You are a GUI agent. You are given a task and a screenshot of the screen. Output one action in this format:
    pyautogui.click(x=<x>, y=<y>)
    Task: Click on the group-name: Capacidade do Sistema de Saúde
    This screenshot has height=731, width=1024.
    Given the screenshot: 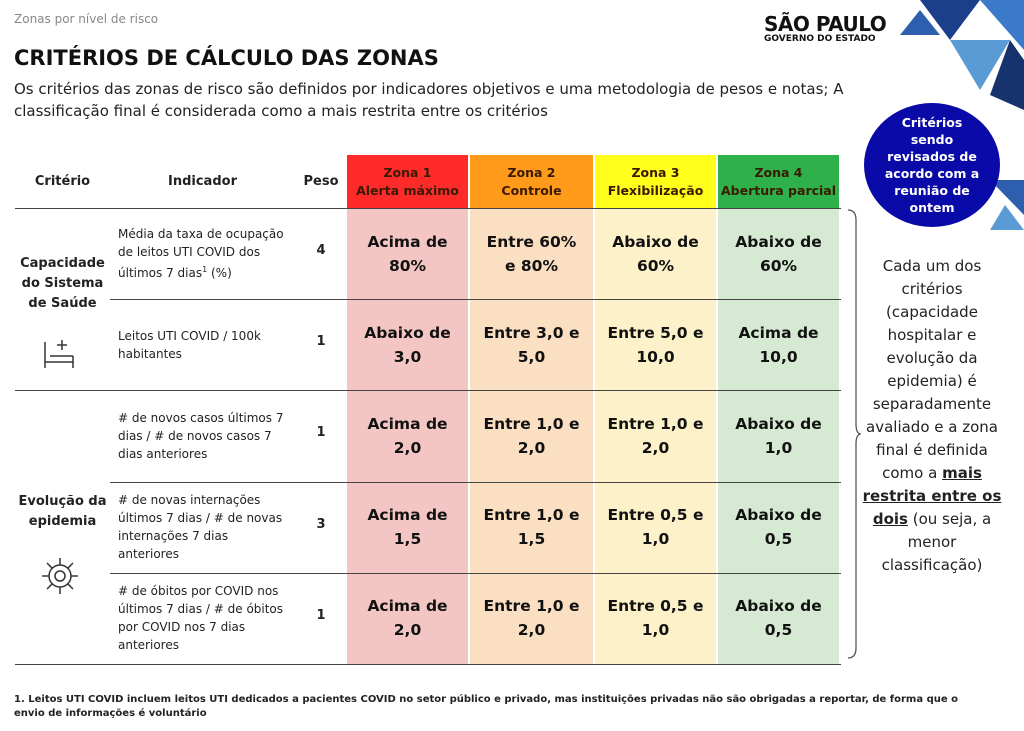 What is the action you would take?
    pyautogui.click(x=62, y=284)
    